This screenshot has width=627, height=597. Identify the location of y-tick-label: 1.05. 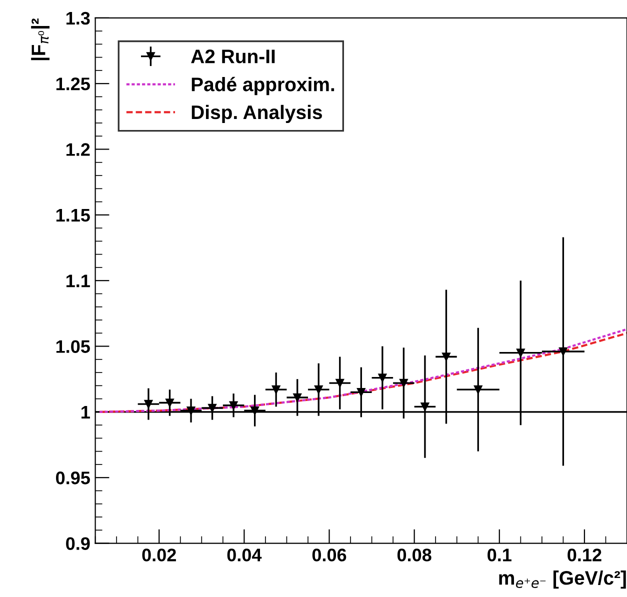
(73, 346).